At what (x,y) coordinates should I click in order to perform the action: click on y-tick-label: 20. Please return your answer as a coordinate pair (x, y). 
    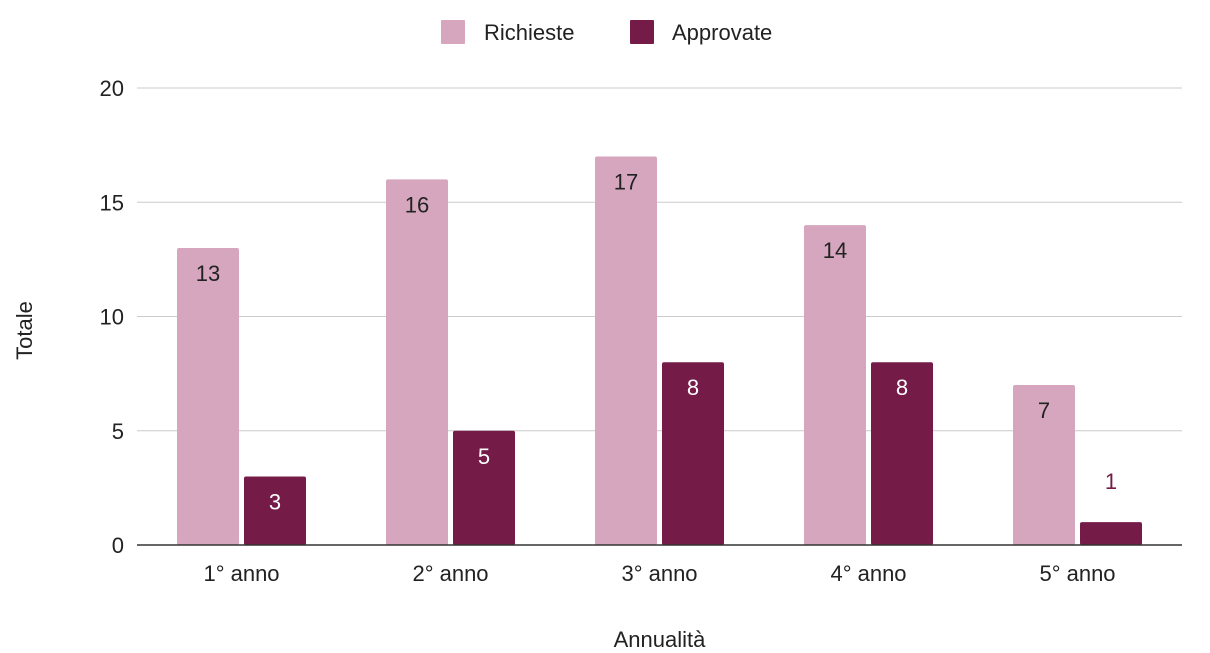
    Looking at the image, I should click on (112, 88).